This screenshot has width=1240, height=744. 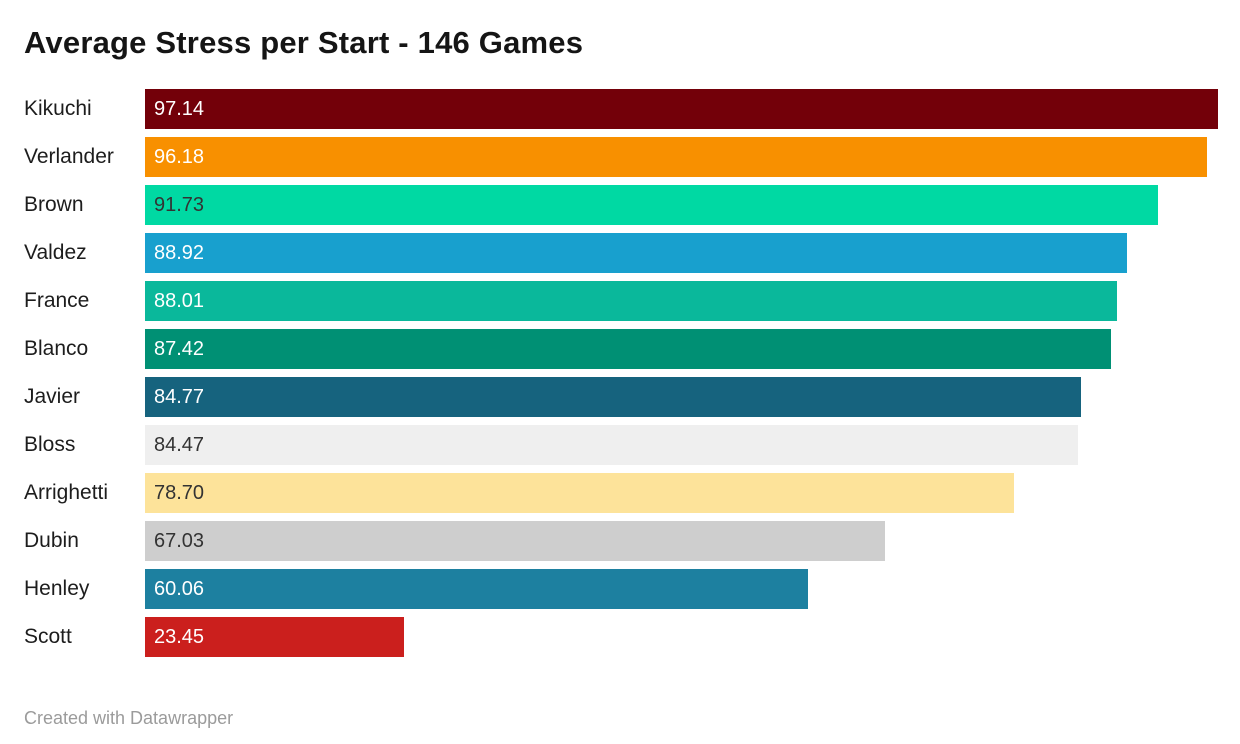 I want to click on bar: 78.70, so click(x=580, y=493).